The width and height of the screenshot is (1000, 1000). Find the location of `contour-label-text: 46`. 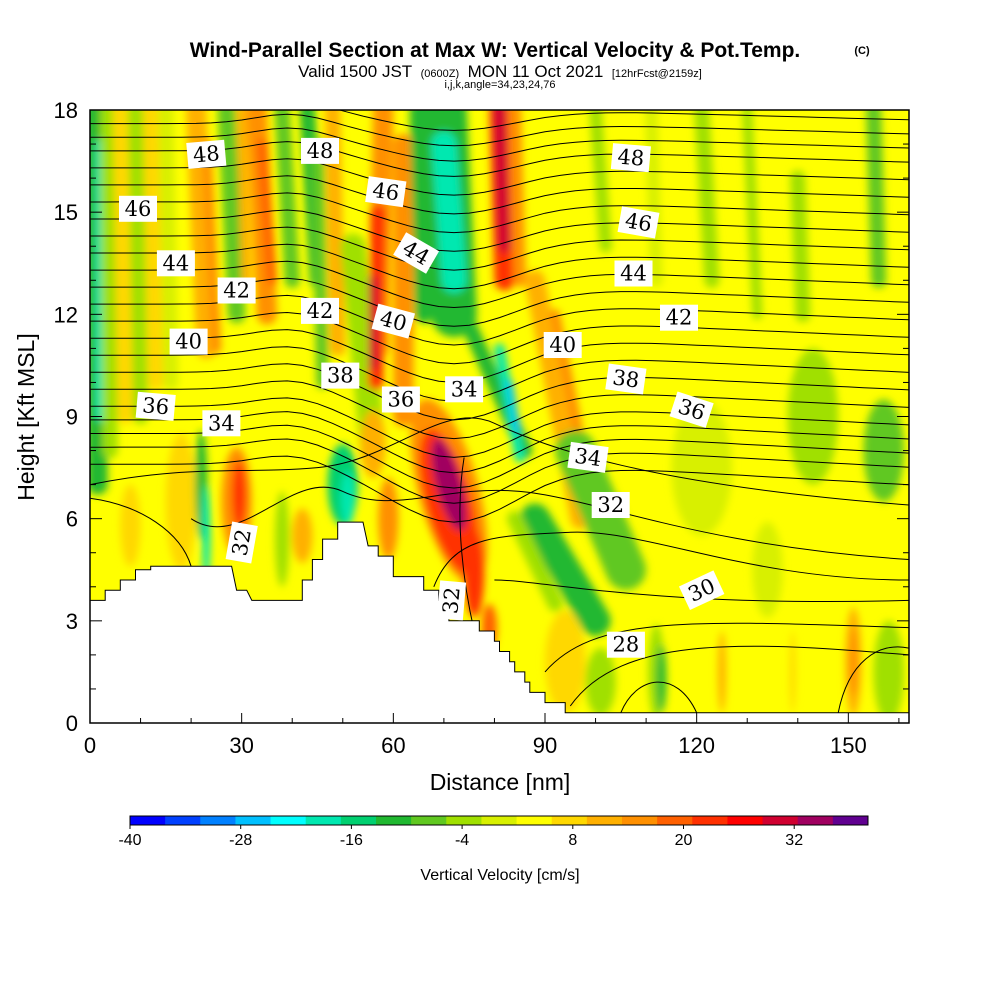

contour-label-text: 46 is located at coordinates (386, 191).